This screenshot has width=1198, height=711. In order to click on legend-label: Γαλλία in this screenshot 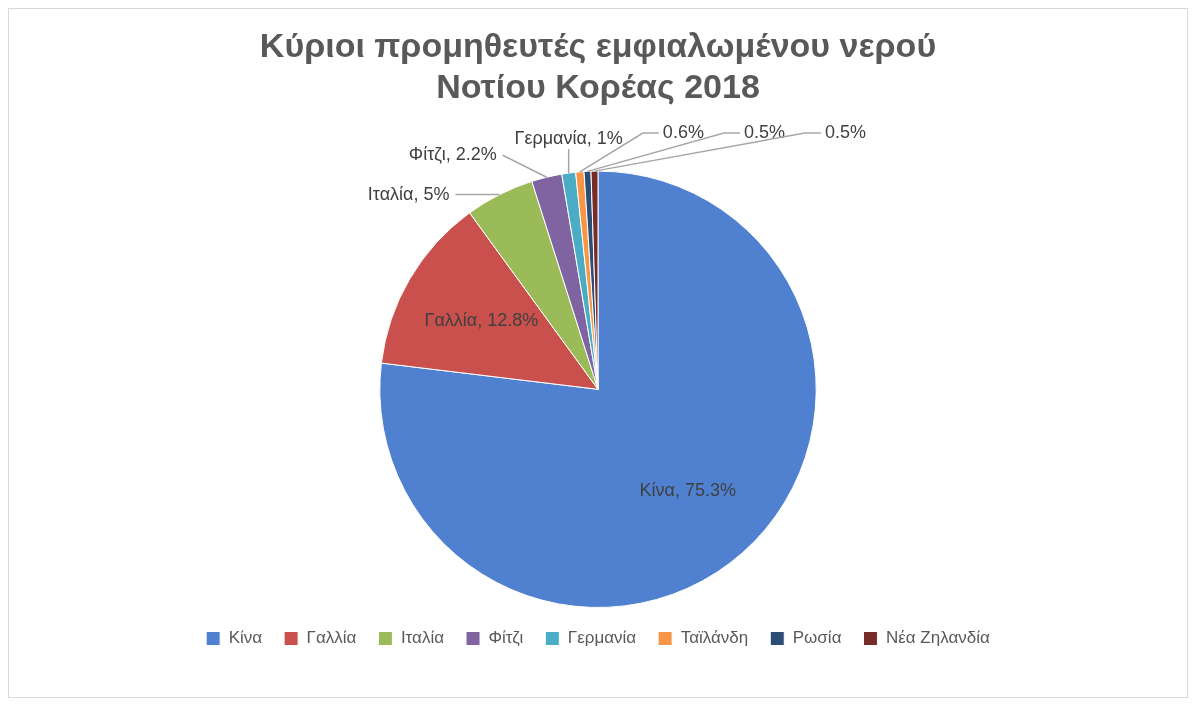, I will do `click(331, 638)`.